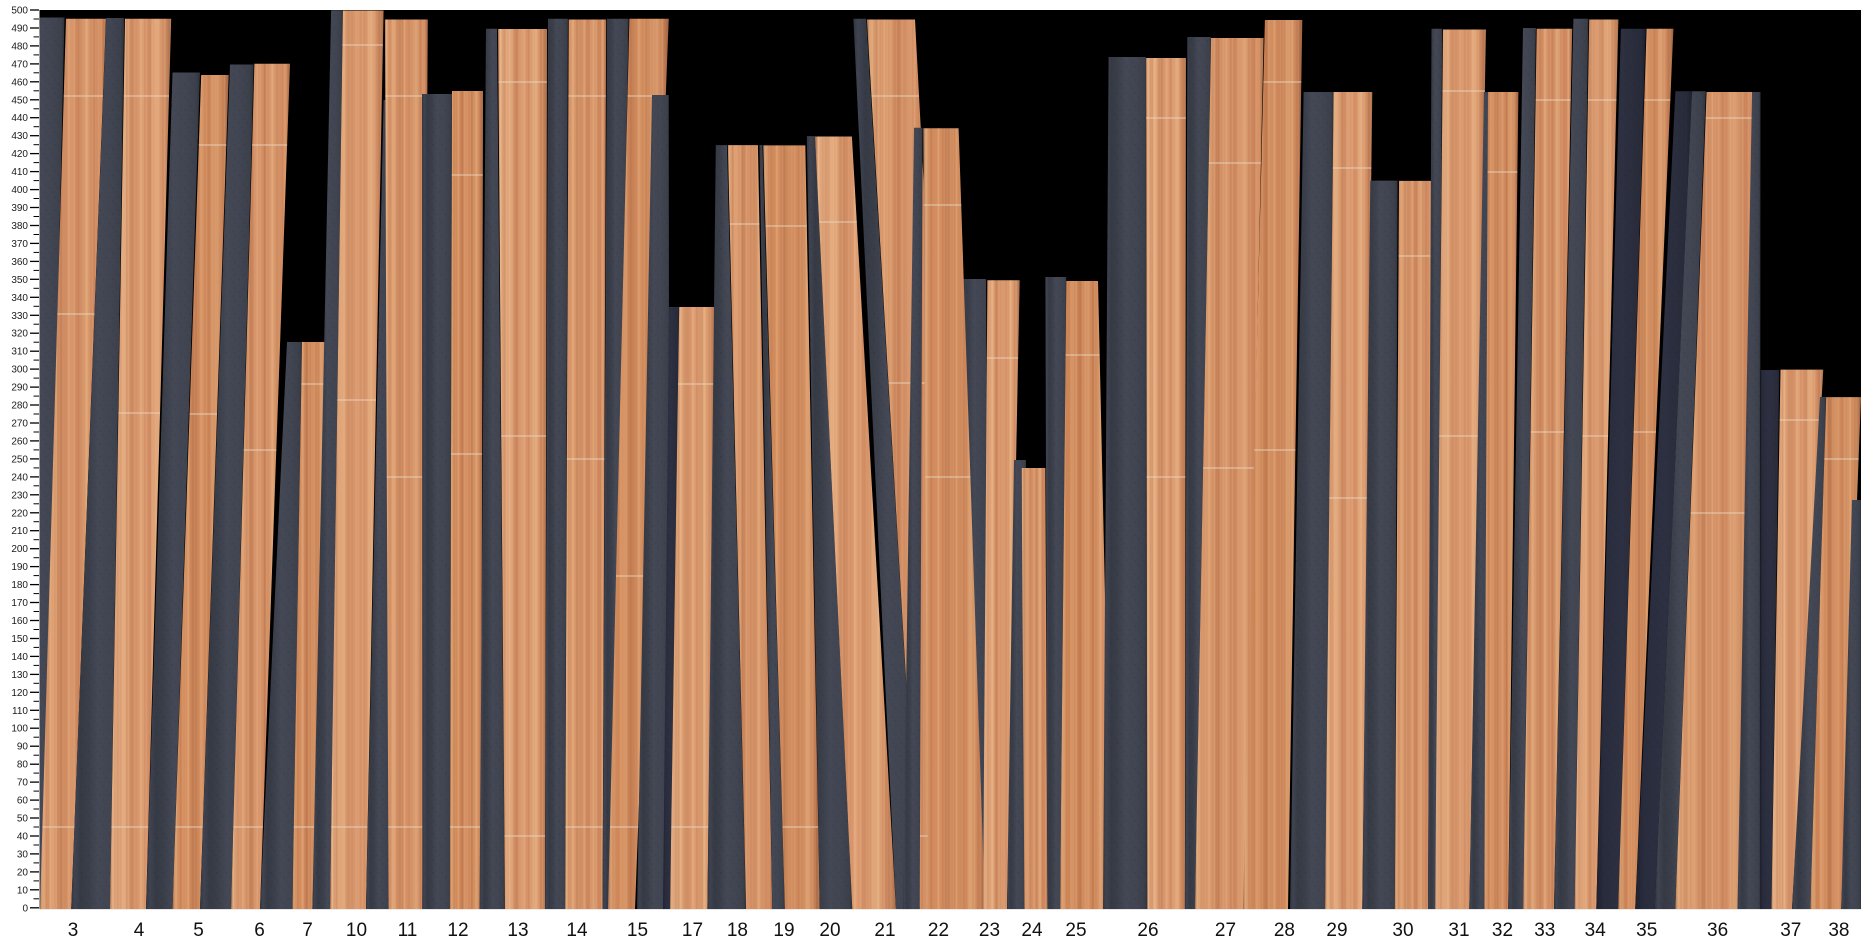 This screenshot has height=950, width=1861. I want to click on svg-text: 420, so click(19, 154).